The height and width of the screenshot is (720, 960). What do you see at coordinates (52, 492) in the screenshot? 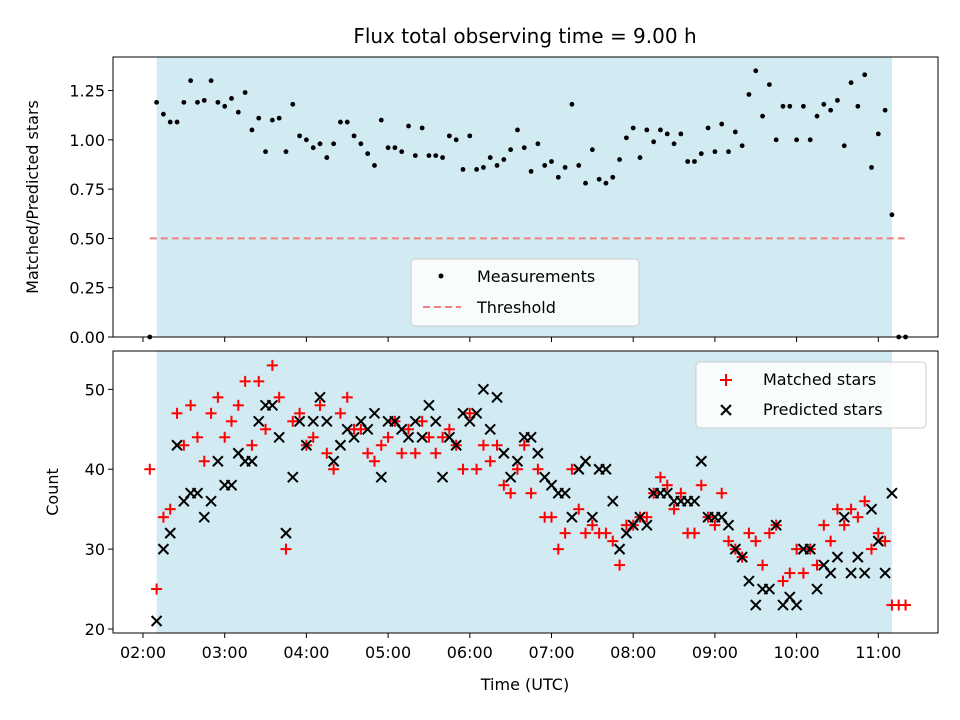
I see `bottom-y-axis-label: Count` at bounding box center [52, 492].